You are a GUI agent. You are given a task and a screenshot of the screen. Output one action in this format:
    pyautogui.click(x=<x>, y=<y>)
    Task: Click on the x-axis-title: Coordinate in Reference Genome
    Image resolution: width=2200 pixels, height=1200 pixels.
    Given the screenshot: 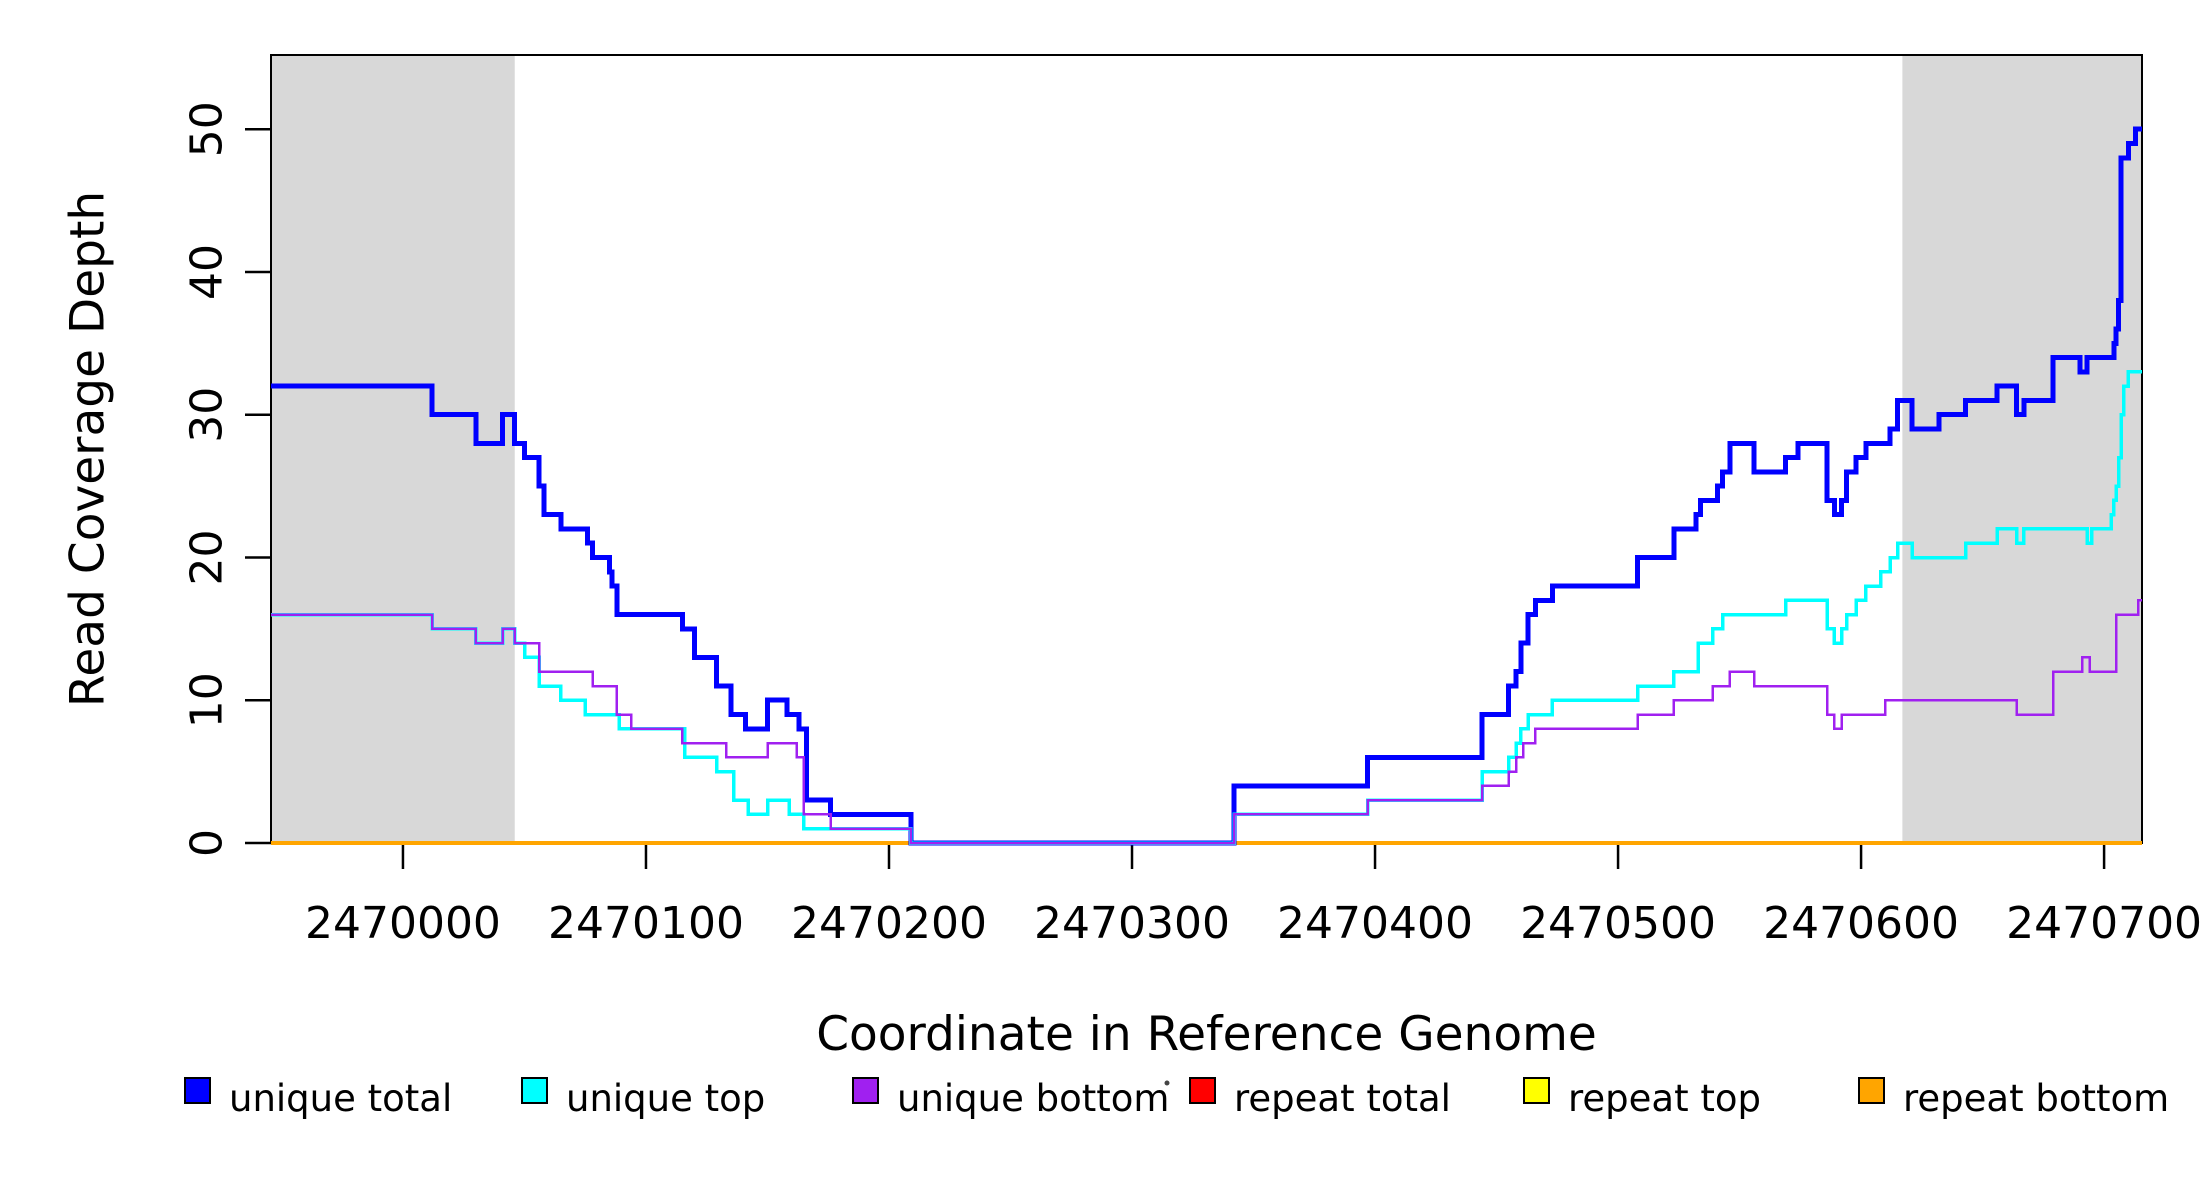 What is the action you would take?
    pyautogui.click(x=1206, y=1034)
    